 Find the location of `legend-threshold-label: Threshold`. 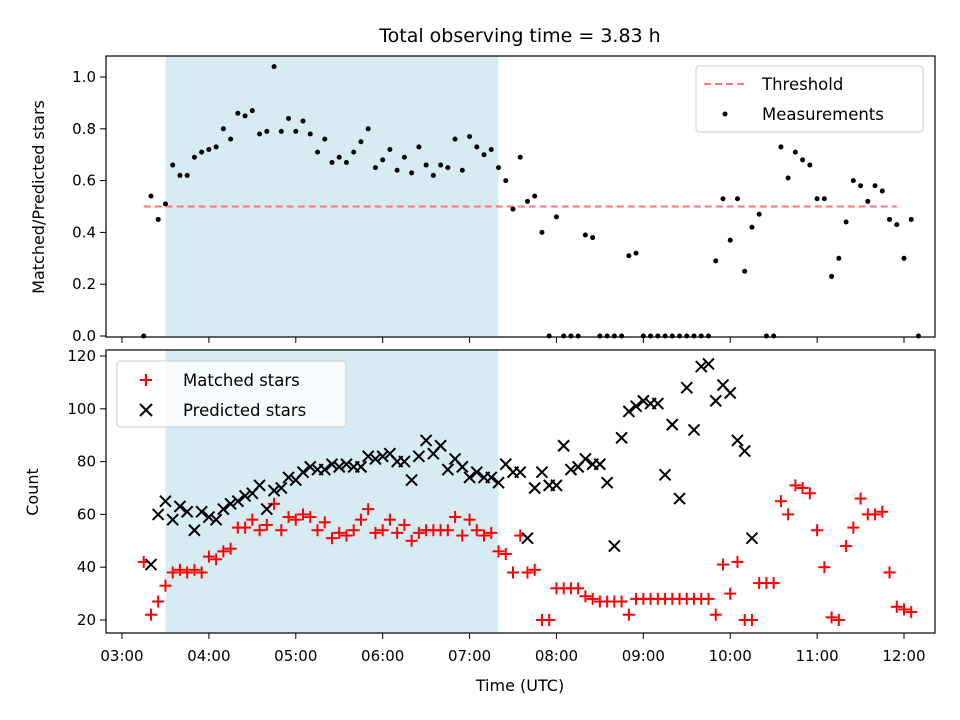

legend-threshold-label: Threshold is located at coordinates (802, 84).